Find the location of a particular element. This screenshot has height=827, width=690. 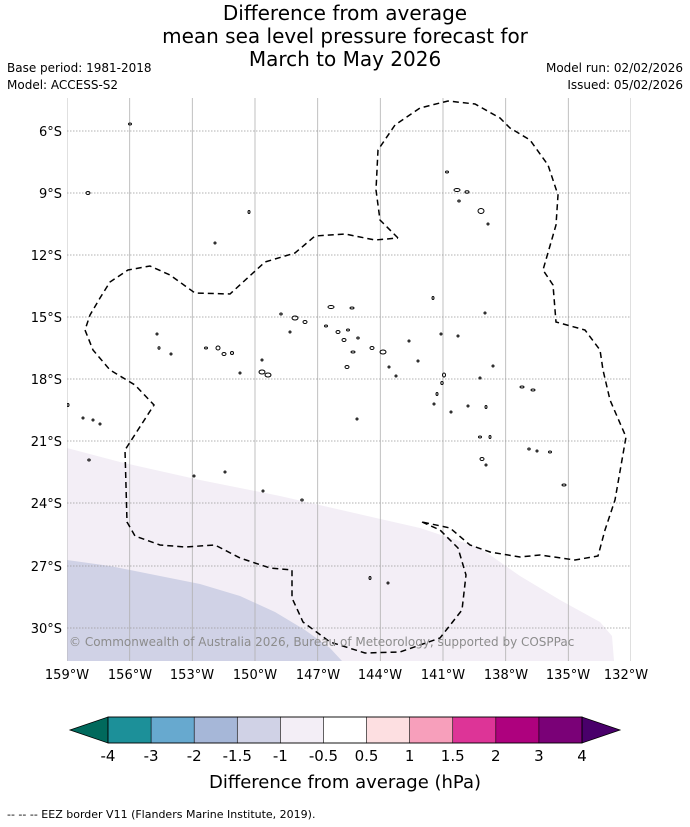

colorbar-tick-label: 0.5 is located at coordinates (367, 756).